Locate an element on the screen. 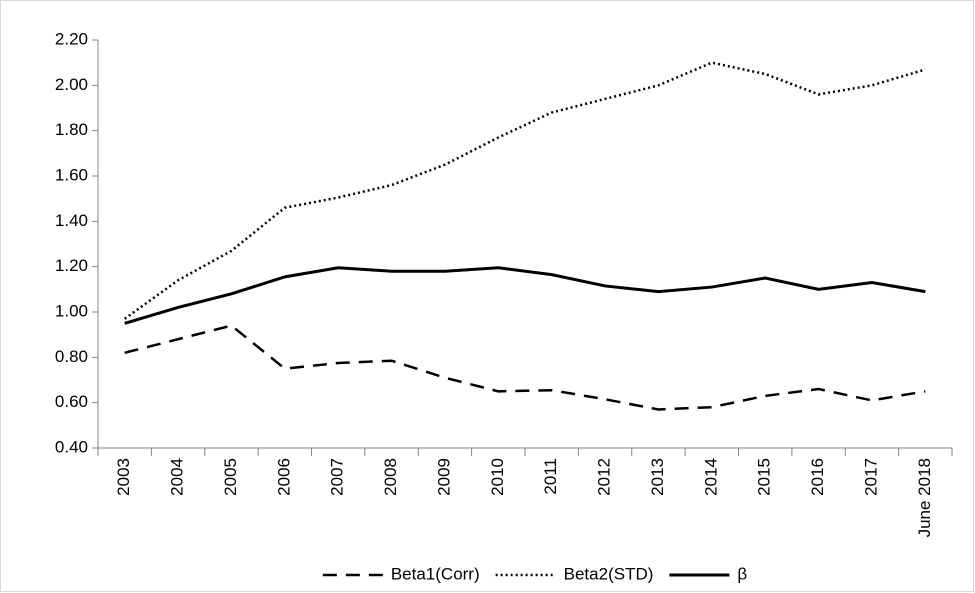 This screenshot has width=975, height=593. y-tick-label: 1.00 is located at coordinates (71, 310).